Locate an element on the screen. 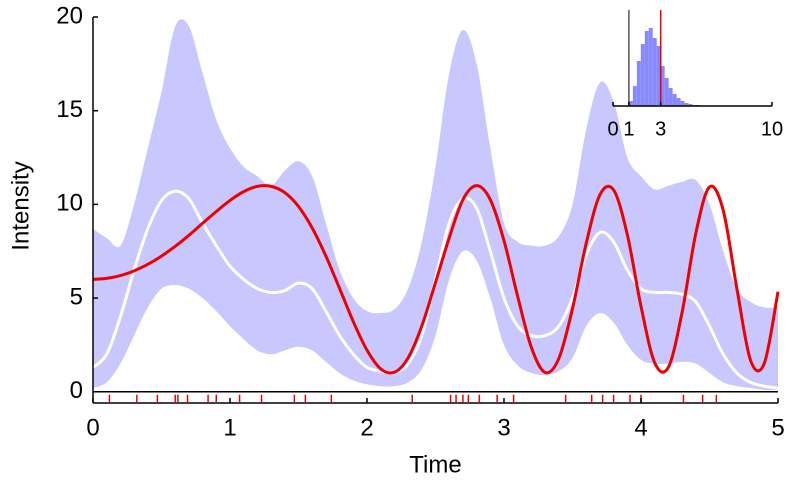 Image resolution: width=789 pixels, height=487 pixels. x-tick-label: 0 is located at coordinates (92, 427).